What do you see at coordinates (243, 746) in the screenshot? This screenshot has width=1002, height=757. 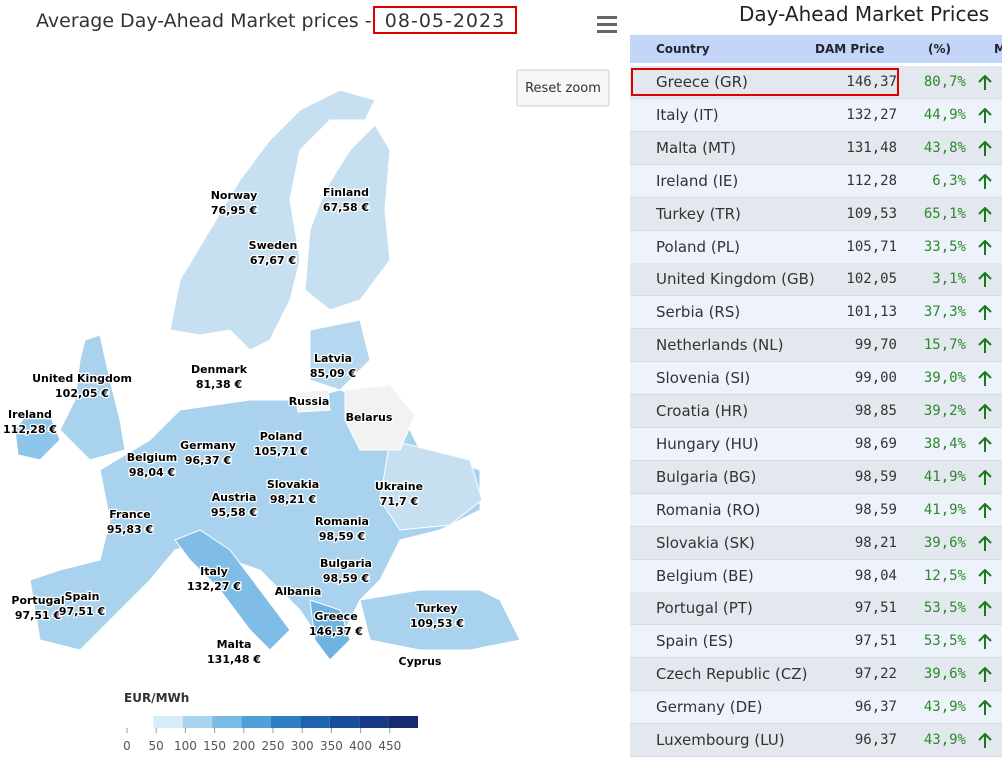 I see `legend-tick-label: 200` at bounding box center [243, 746].